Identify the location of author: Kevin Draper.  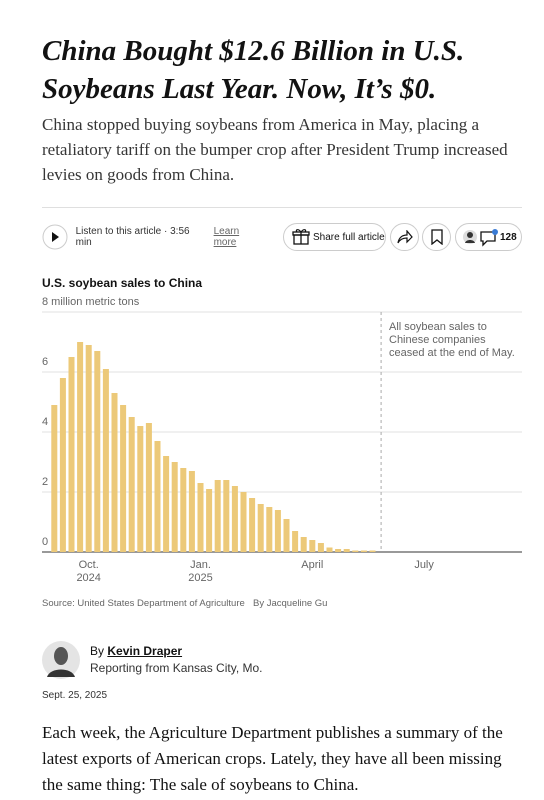
(145, 651).